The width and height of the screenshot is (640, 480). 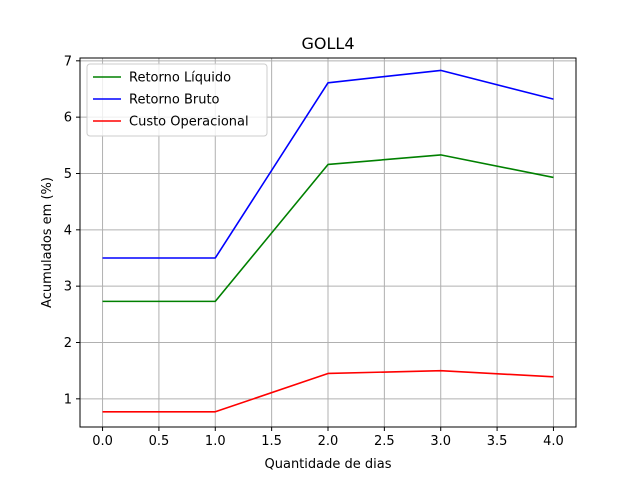 What do you see at coordinates (497, 441) in the screenshot?
I see `x-tick-label: 3.5` at bounding box center [497, 441].